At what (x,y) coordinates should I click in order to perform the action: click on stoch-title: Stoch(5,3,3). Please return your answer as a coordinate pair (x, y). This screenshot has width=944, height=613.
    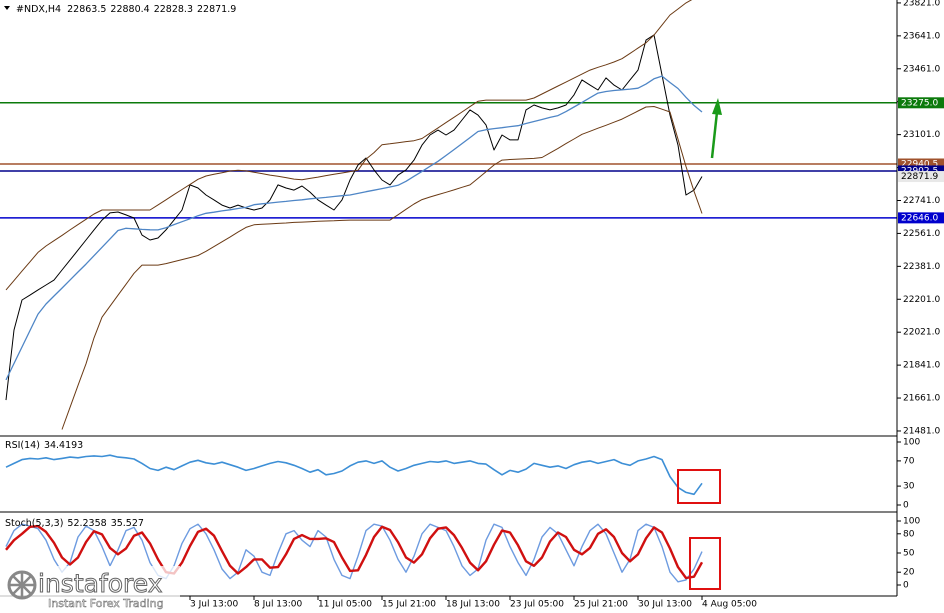
    Looking at the image, I should click on (34, 523).